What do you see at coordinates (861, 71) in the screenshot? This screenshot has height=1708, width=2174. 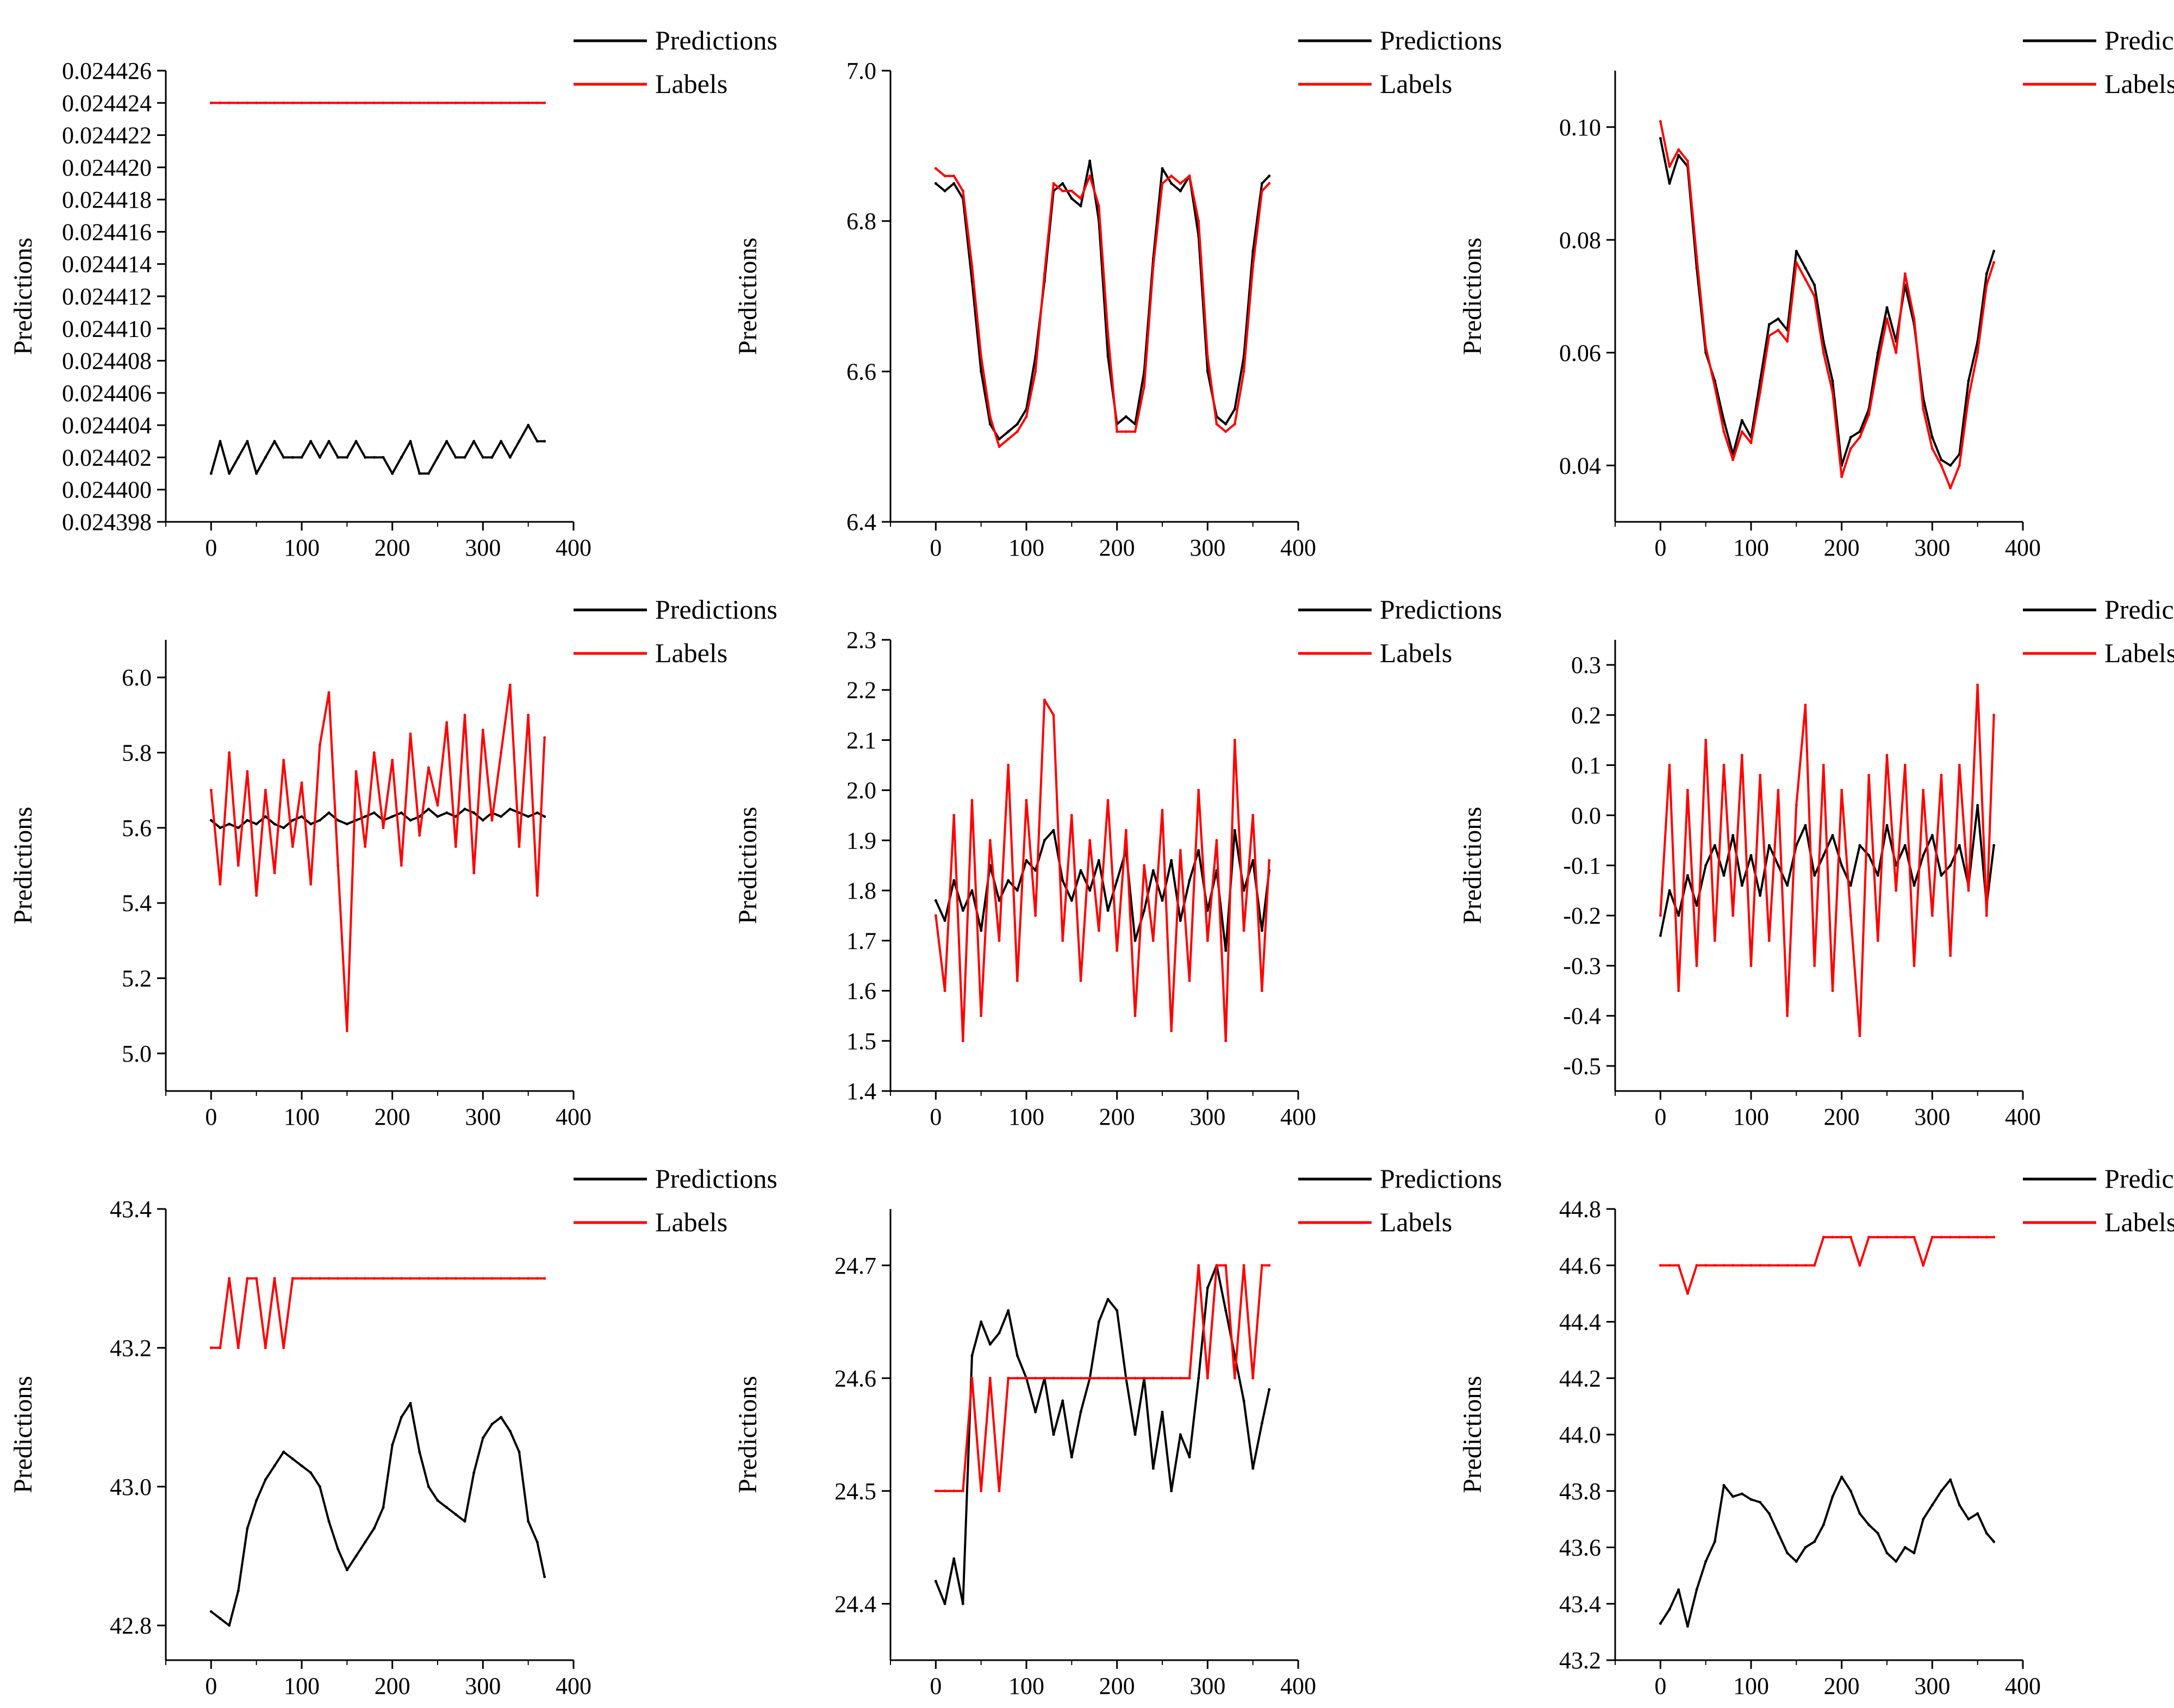 I see `y-tick-label: 7.0` at bounding box center [861, 71].